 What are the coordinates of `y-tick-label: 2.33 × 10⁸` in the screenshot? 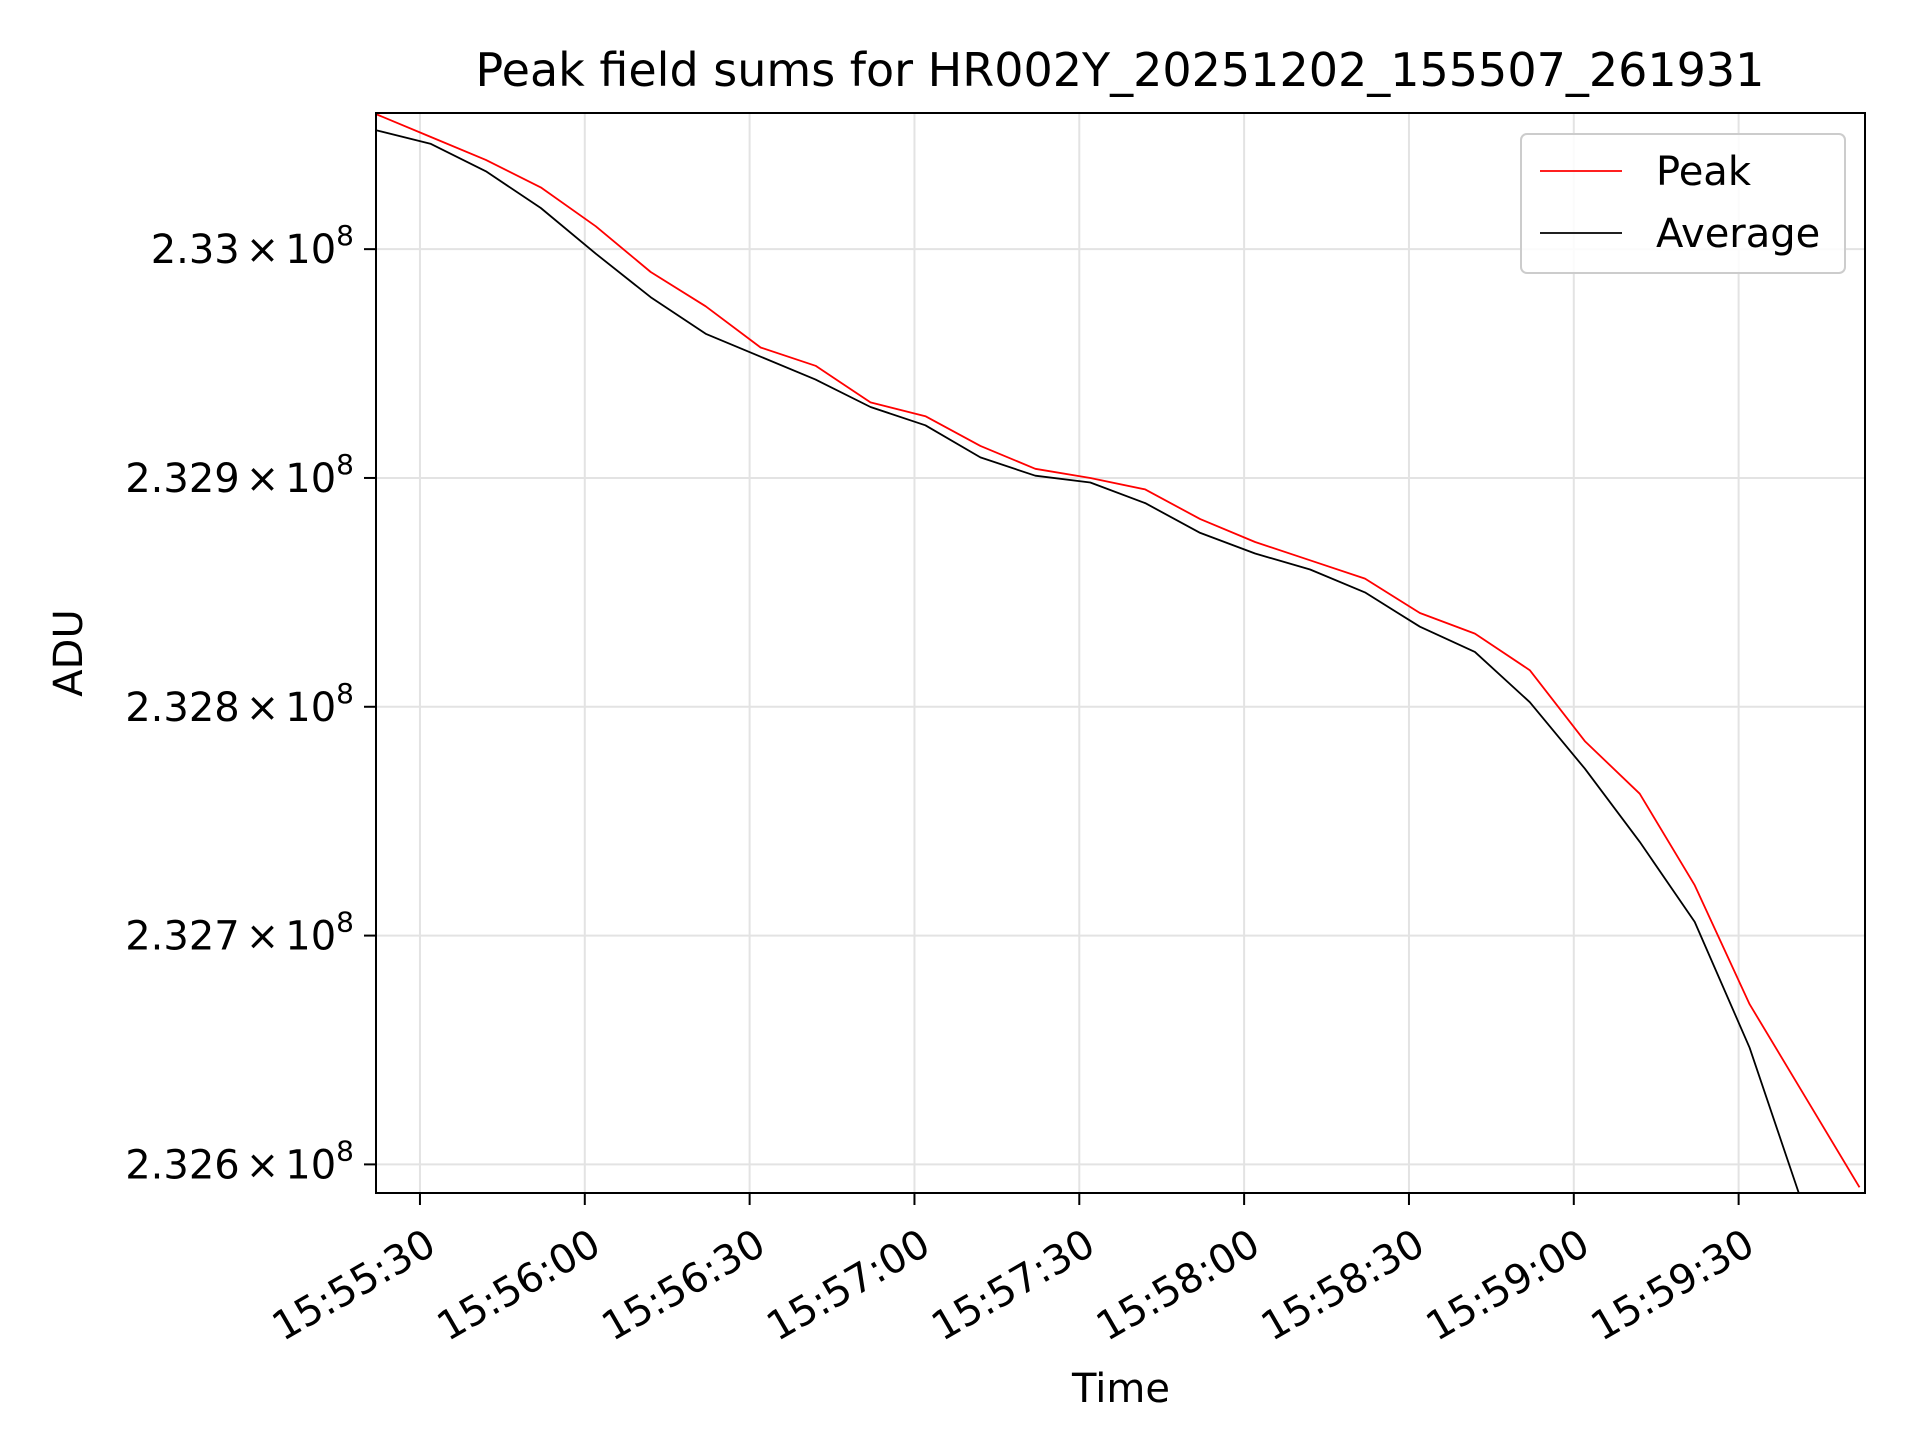 It's located at (252, 246).